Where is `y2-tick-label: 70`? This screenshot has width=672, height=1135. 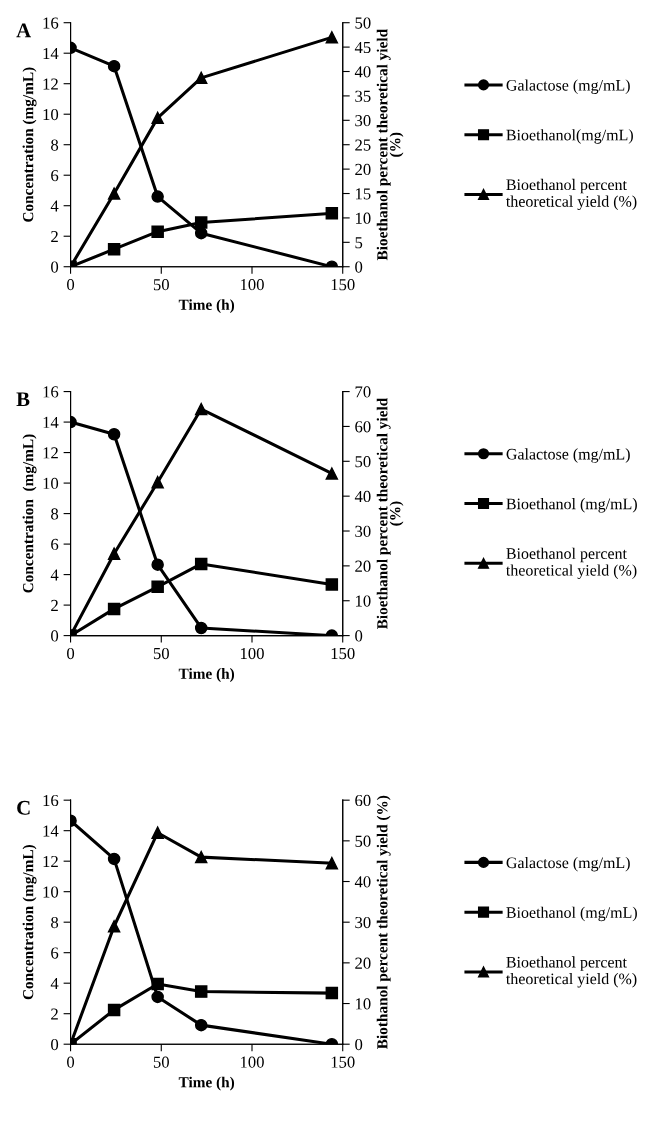 y2-tick-label: 70 is located at coordinates (363, 392).